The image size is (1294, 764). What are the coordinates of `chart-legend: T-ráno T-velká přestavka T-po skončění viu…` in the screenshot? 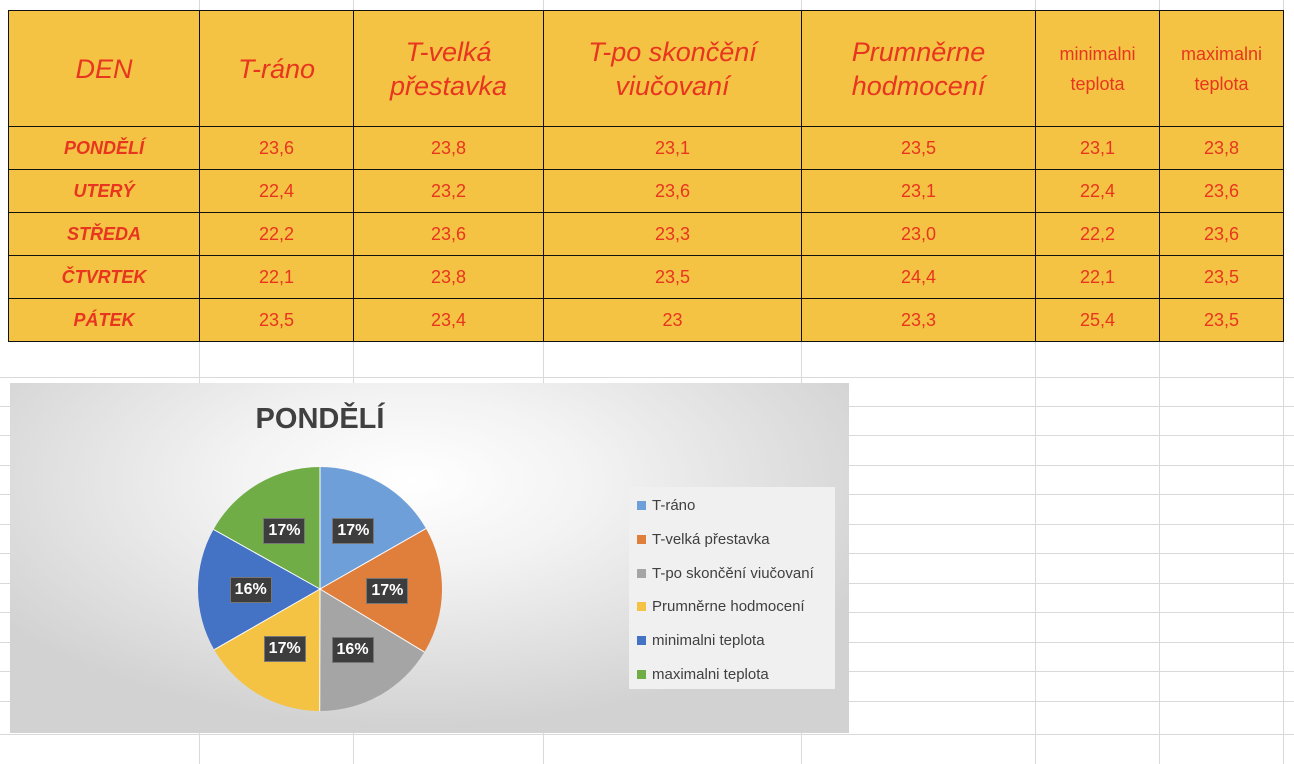 It's located at (732, 588).